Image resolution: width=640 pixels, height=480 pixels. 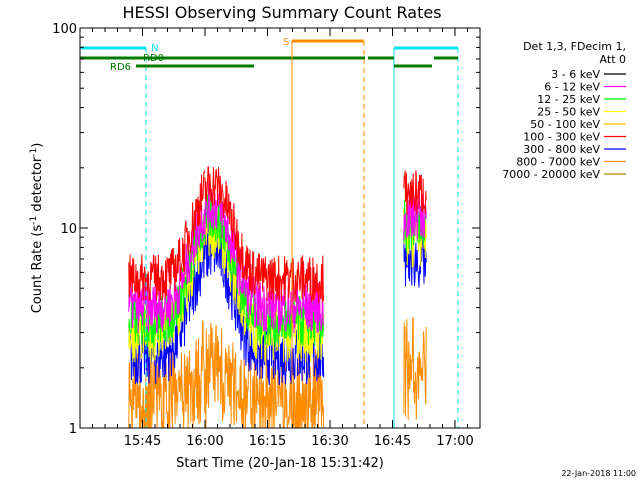 What do you see at coordinates (154, 48) in the screenshot?
I see `night-flag-label: N` at bounding box center [154, 48].